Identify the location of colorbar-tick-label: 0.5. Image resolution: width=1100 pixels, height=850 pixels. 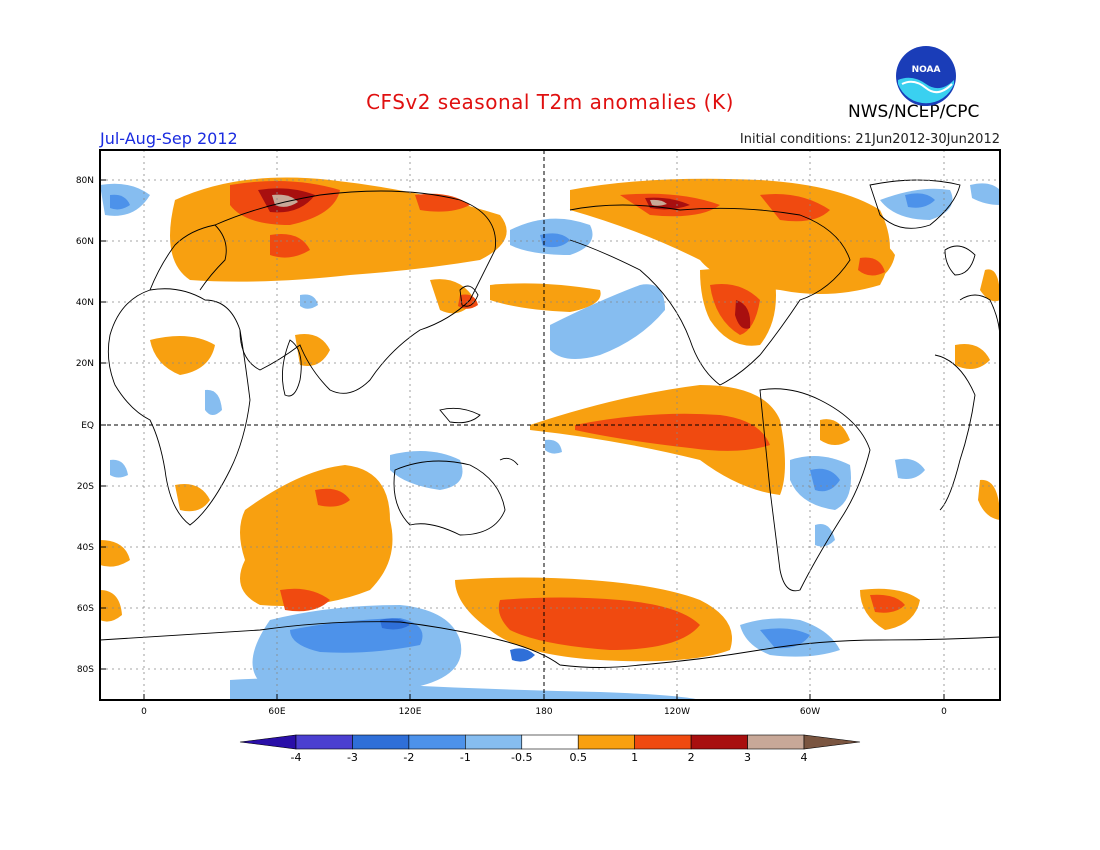
(578, 757).